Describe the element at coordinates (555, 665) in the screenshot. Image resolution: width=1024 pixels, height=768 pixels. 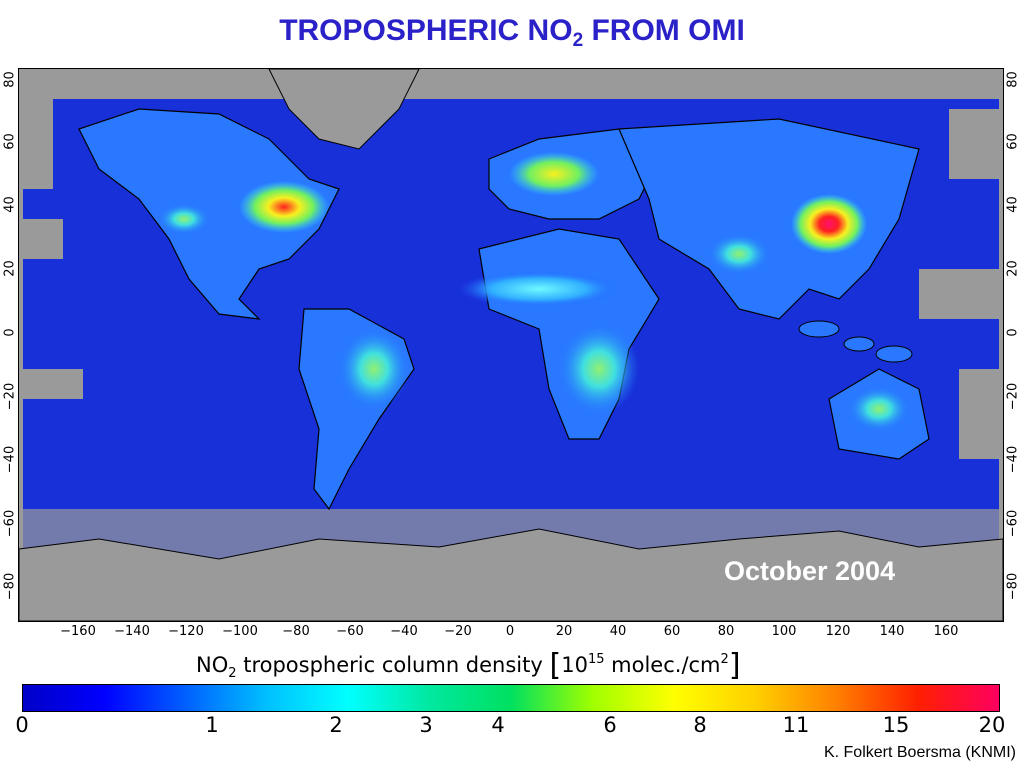
I see `colorbar-bracket-open: [` at that location.